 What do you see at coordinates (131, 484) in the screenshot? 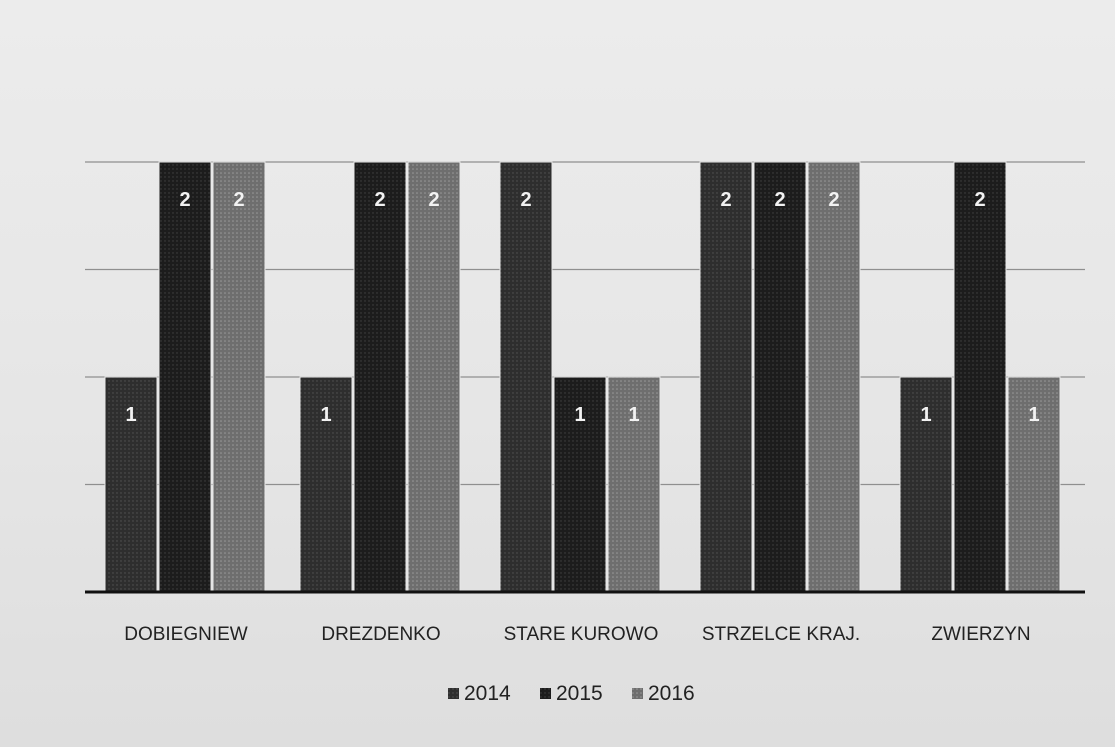
I see `bar-2014-dobiegniew` at bounding box center [131, 484].